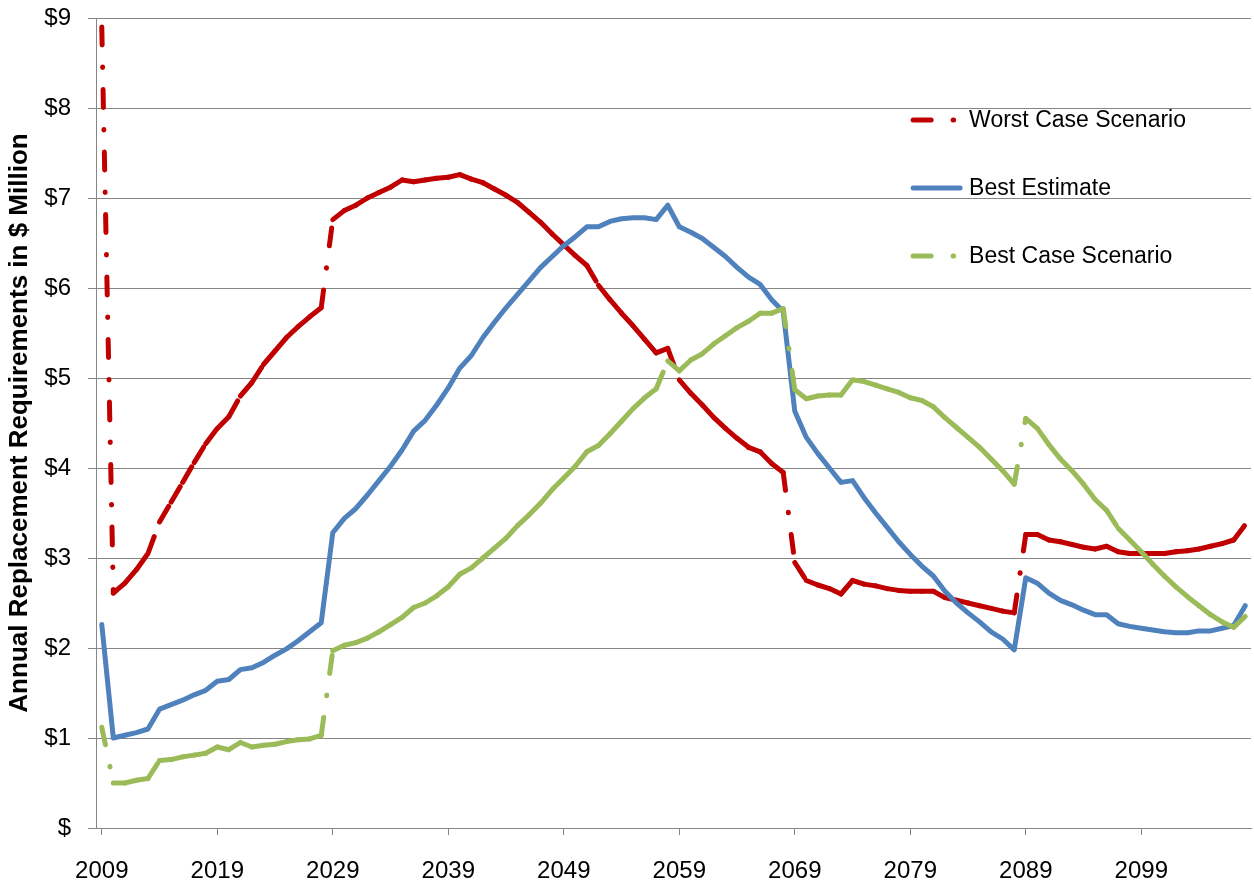 The image size is (1254, 886). What do you see at coordinates (17, 423) in the screenshot?
I see `y-axis-title: Annual Replacement Requirements in $ Million` at bounding box center [17, 423].